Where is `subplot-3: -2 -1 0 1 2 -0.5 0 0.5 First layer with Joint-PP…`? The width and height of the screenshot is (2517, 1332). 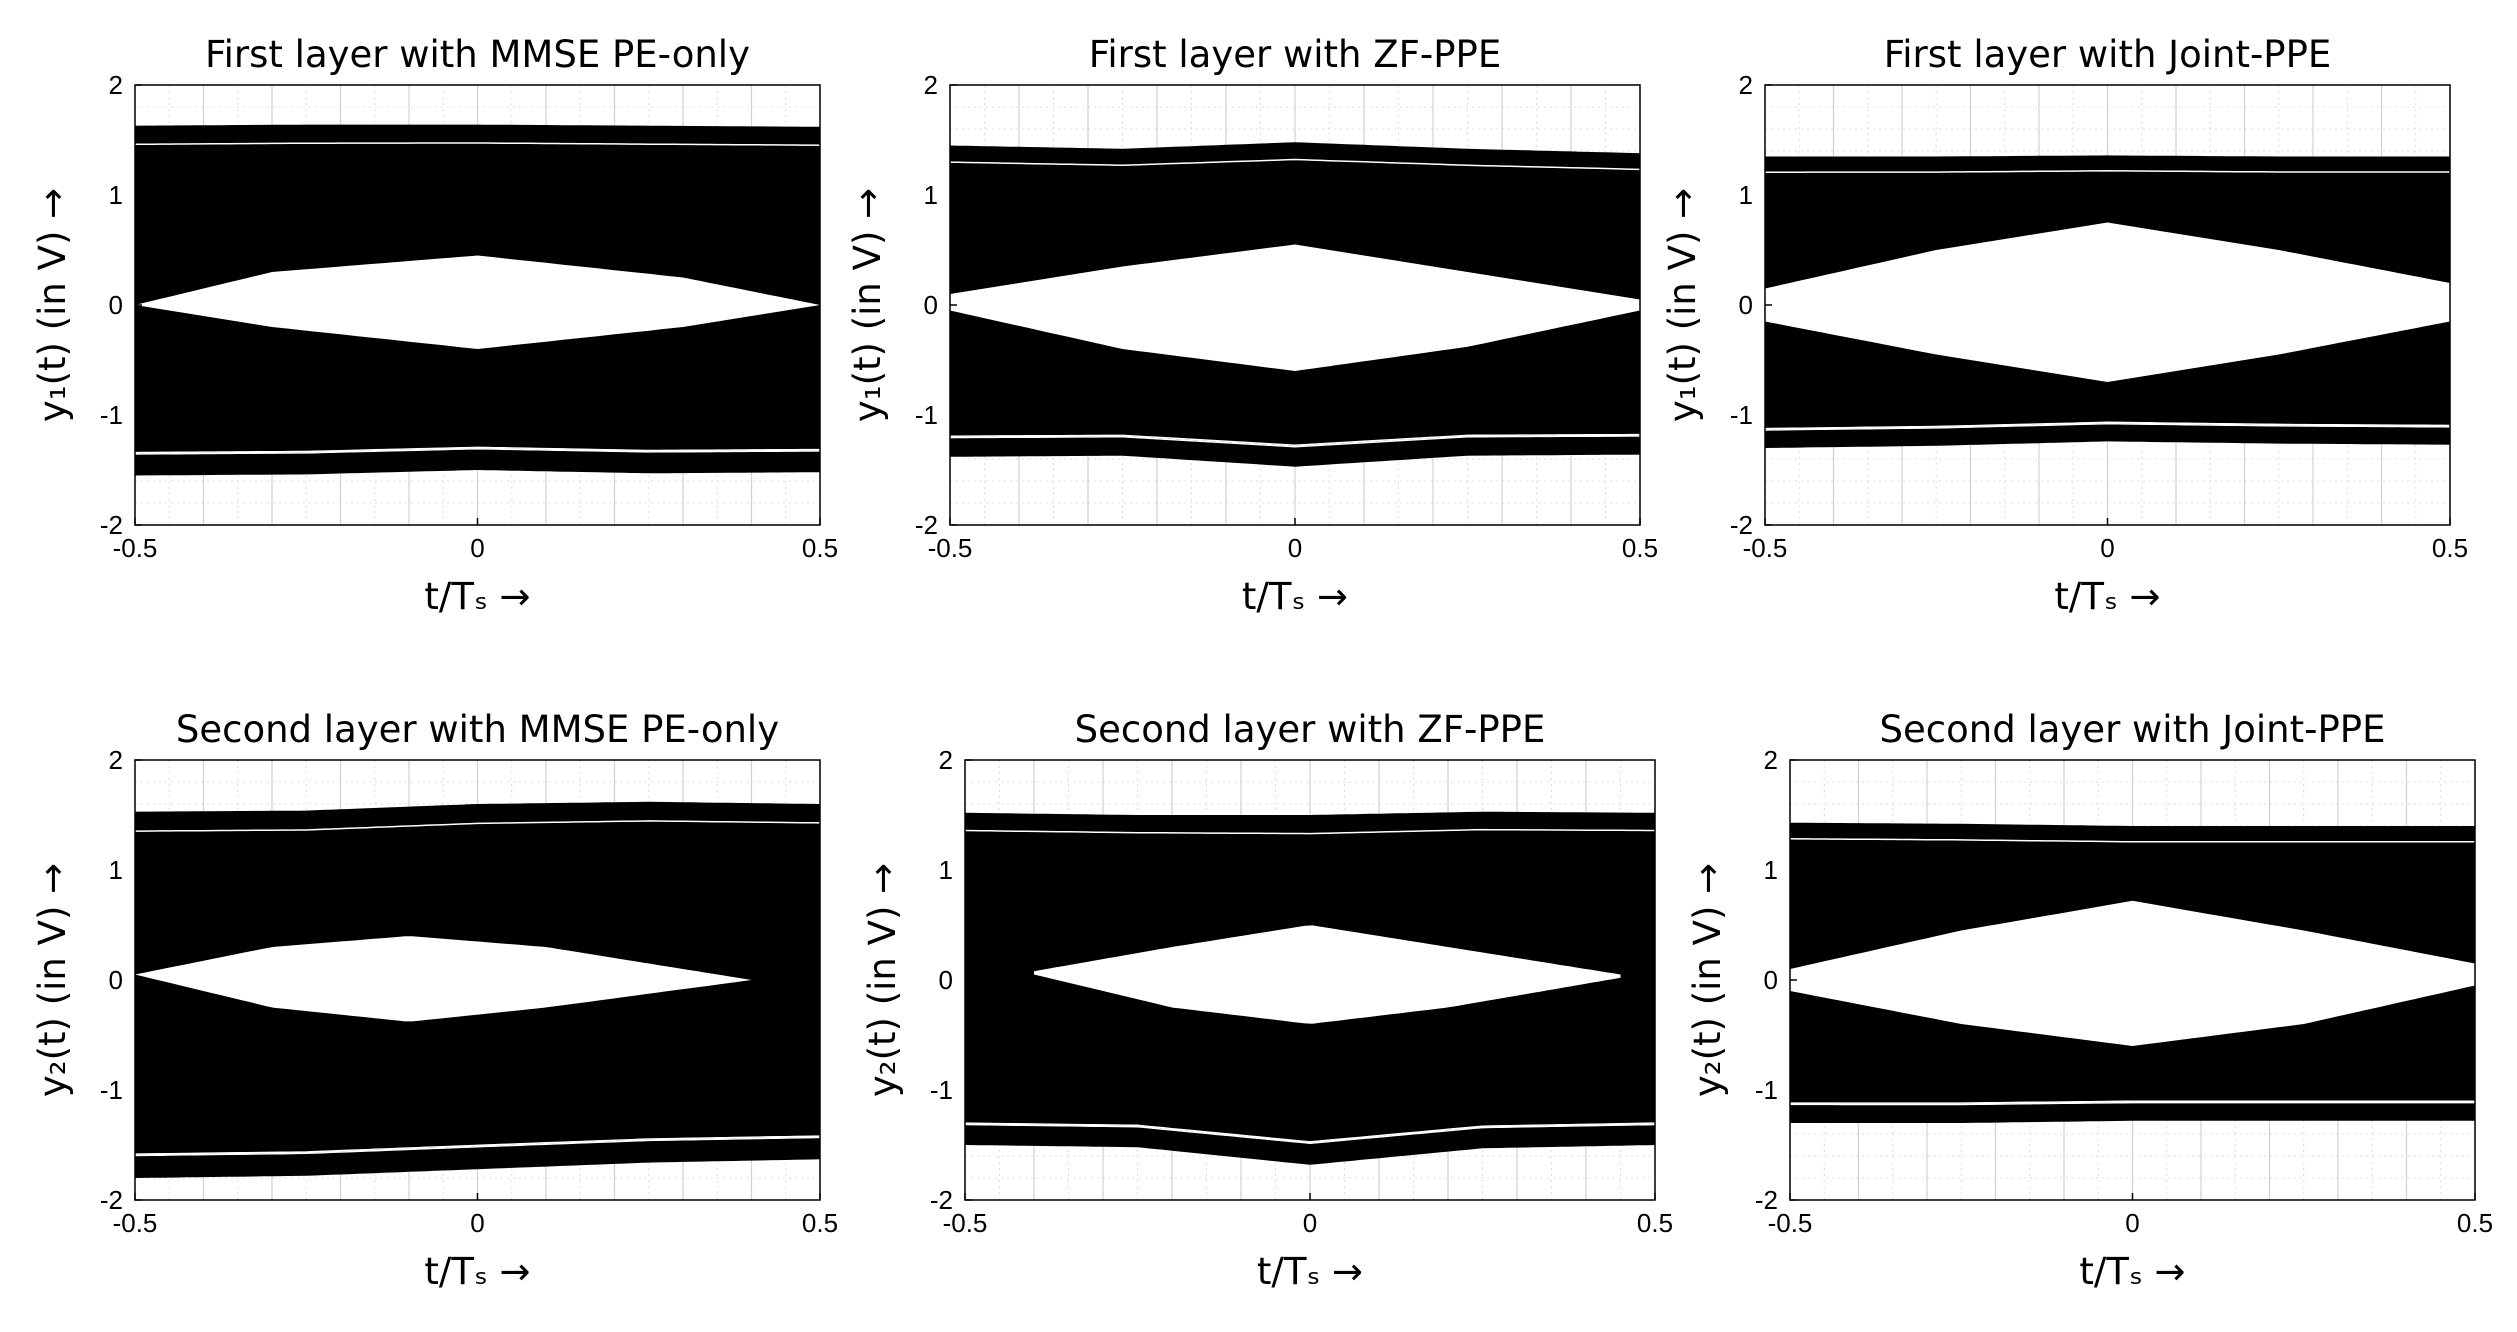 subplot-3: -2 -1 0 1 2 -0.5 0 0.5 First layer with Joint-PP… is located at coordinates (2064, 325).